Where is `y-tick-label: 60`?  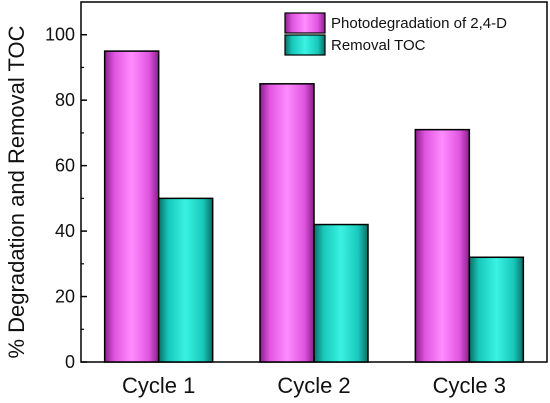
y-tick-label: 60 is located at coordinates (65, 166).